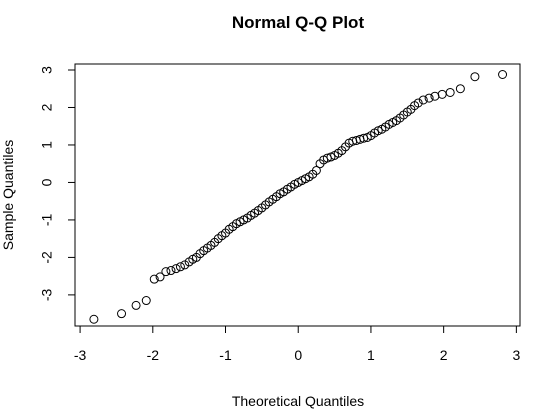  Describe the element at coordinates (153, 355) in the screenshot. I see `x-tick-label: -2` at that location.